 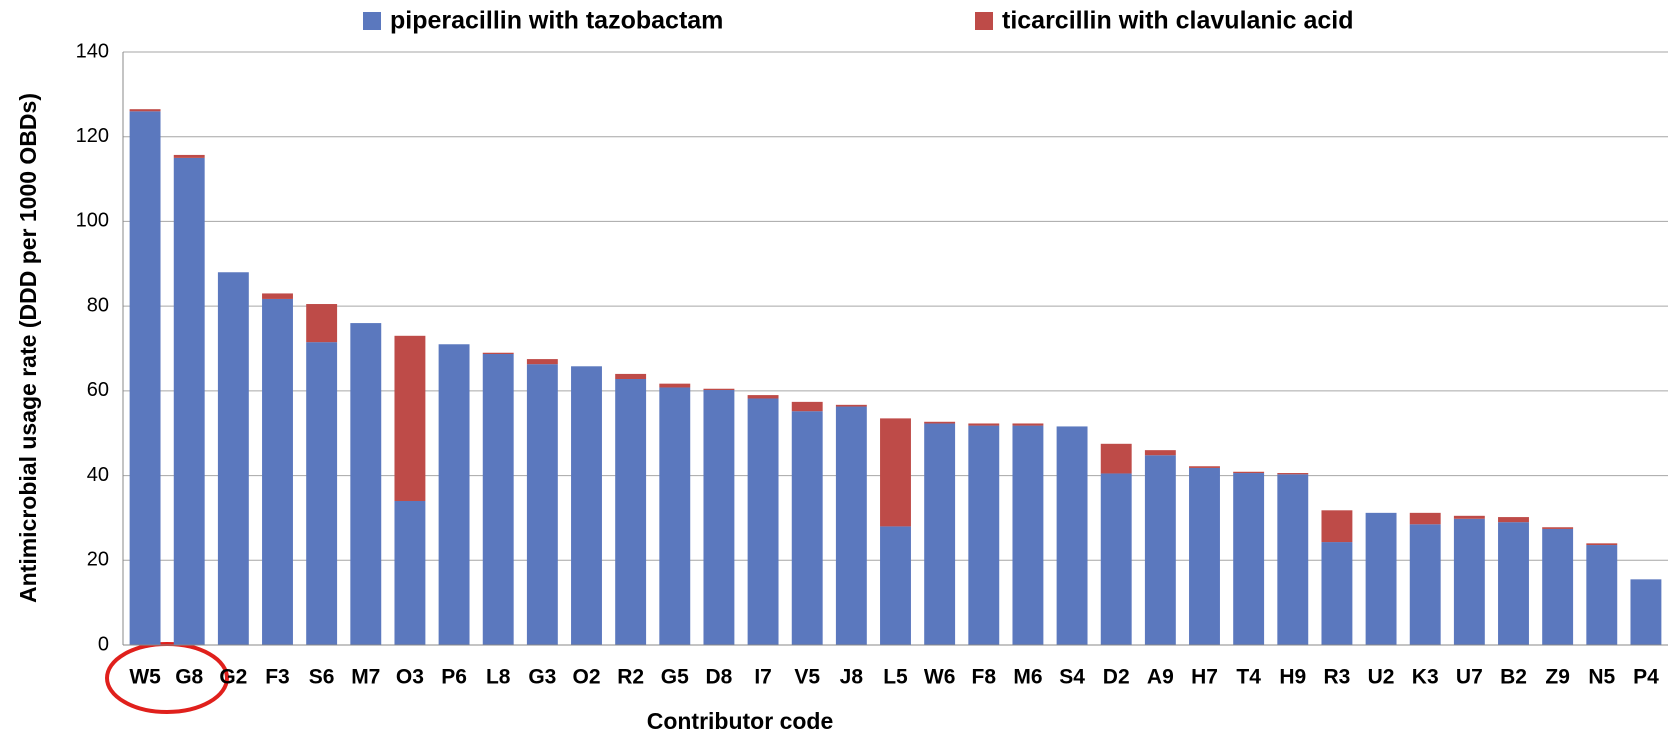 What do you see at coordinates (1646, 677) in the screenshot?
I see `x-tick-label: P4` at bounding box center [1646, 677].